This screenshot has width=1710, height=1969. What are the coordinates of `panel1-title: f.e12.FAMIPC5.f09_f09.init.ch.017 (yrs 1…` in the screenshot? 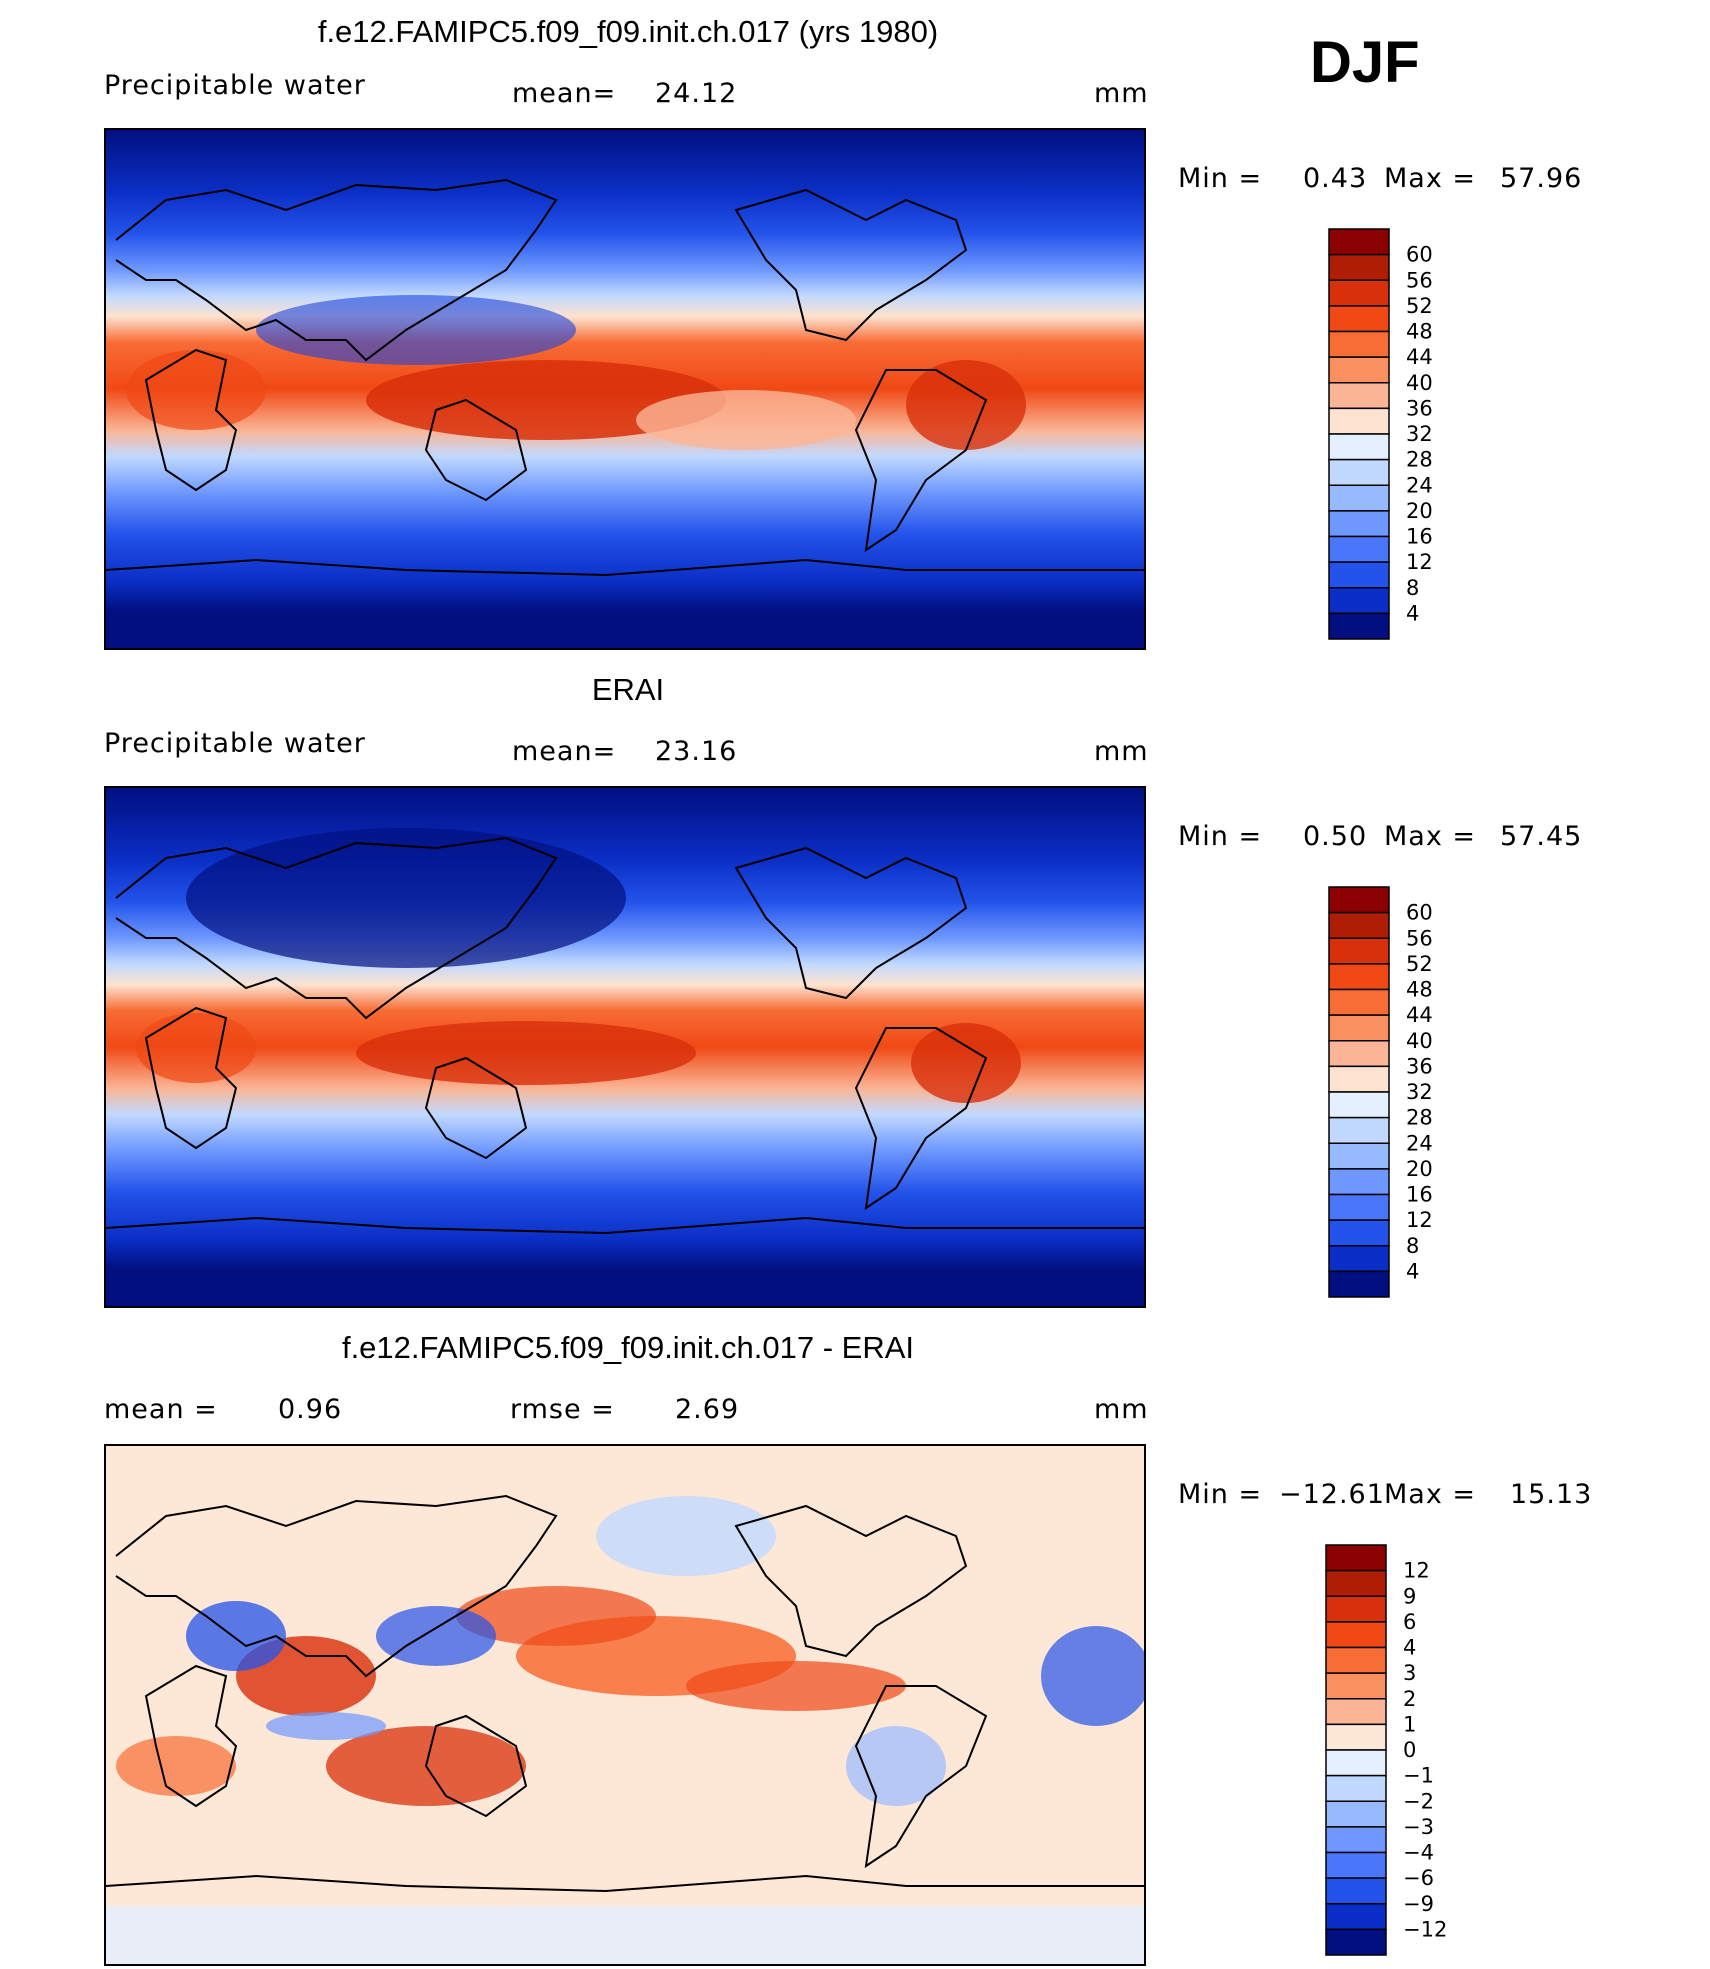 It's located at (628, 31).